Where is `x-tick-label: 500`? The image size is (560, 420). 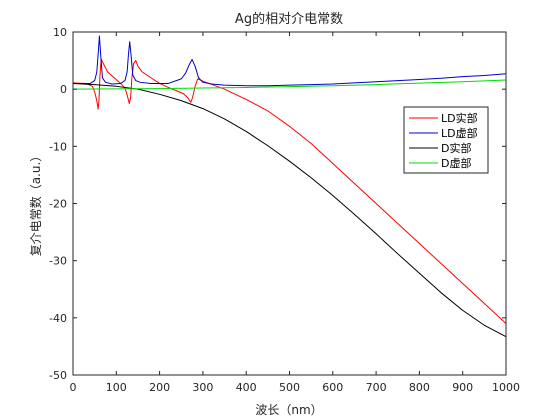
x-tick-label: 500 is located at coordinates (289, 387).